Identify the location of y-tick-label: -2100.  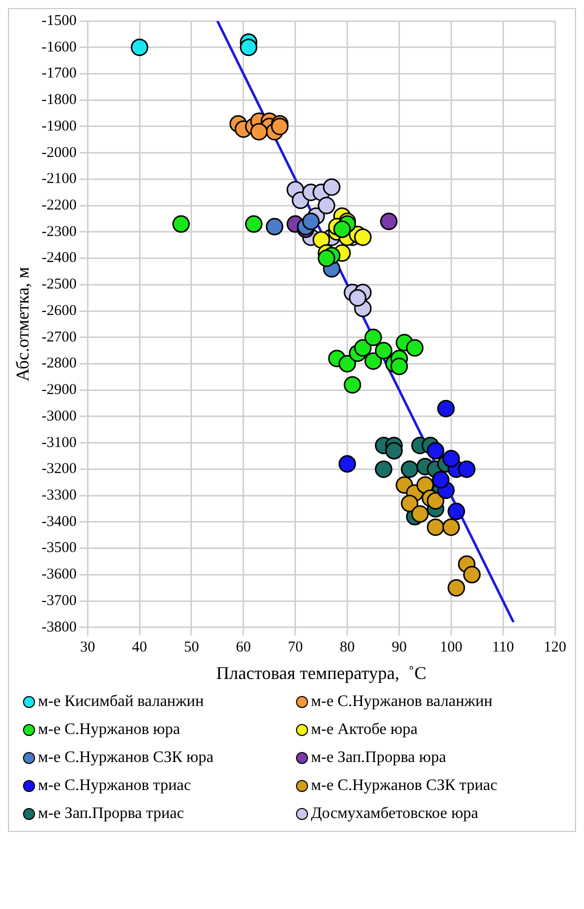
(59, 179).